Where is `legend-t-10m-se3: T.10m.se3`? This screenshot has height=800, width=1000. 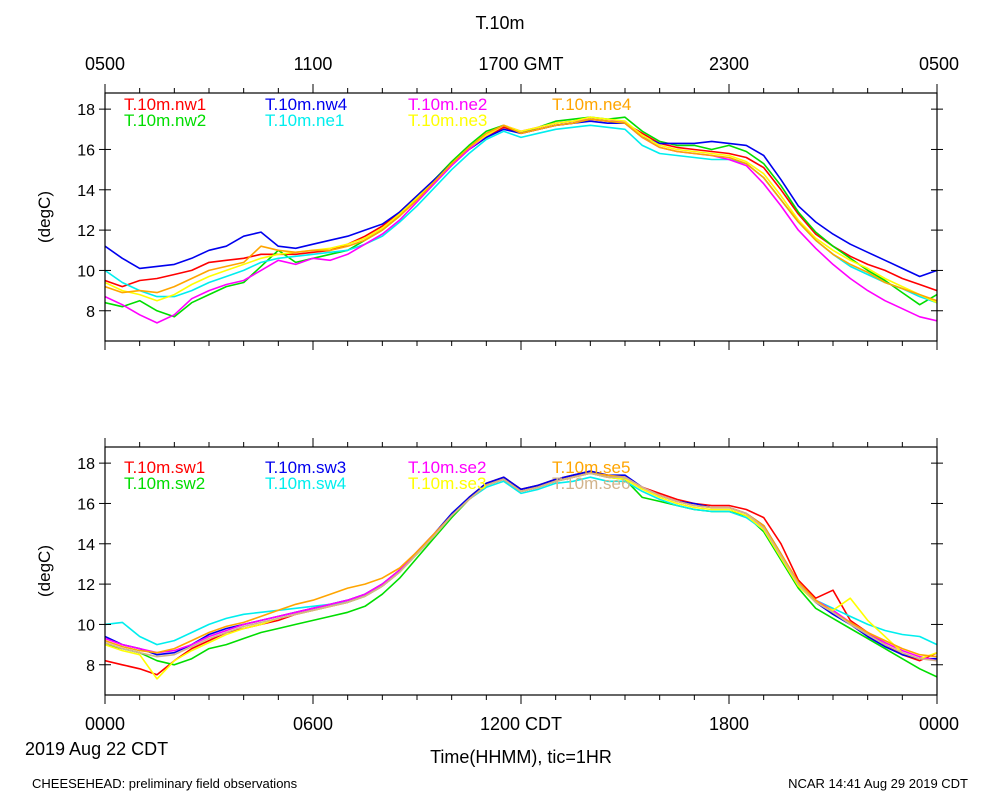
legend-t-10m-se3: T.10m.se3 is located at coordinates (447, 483).